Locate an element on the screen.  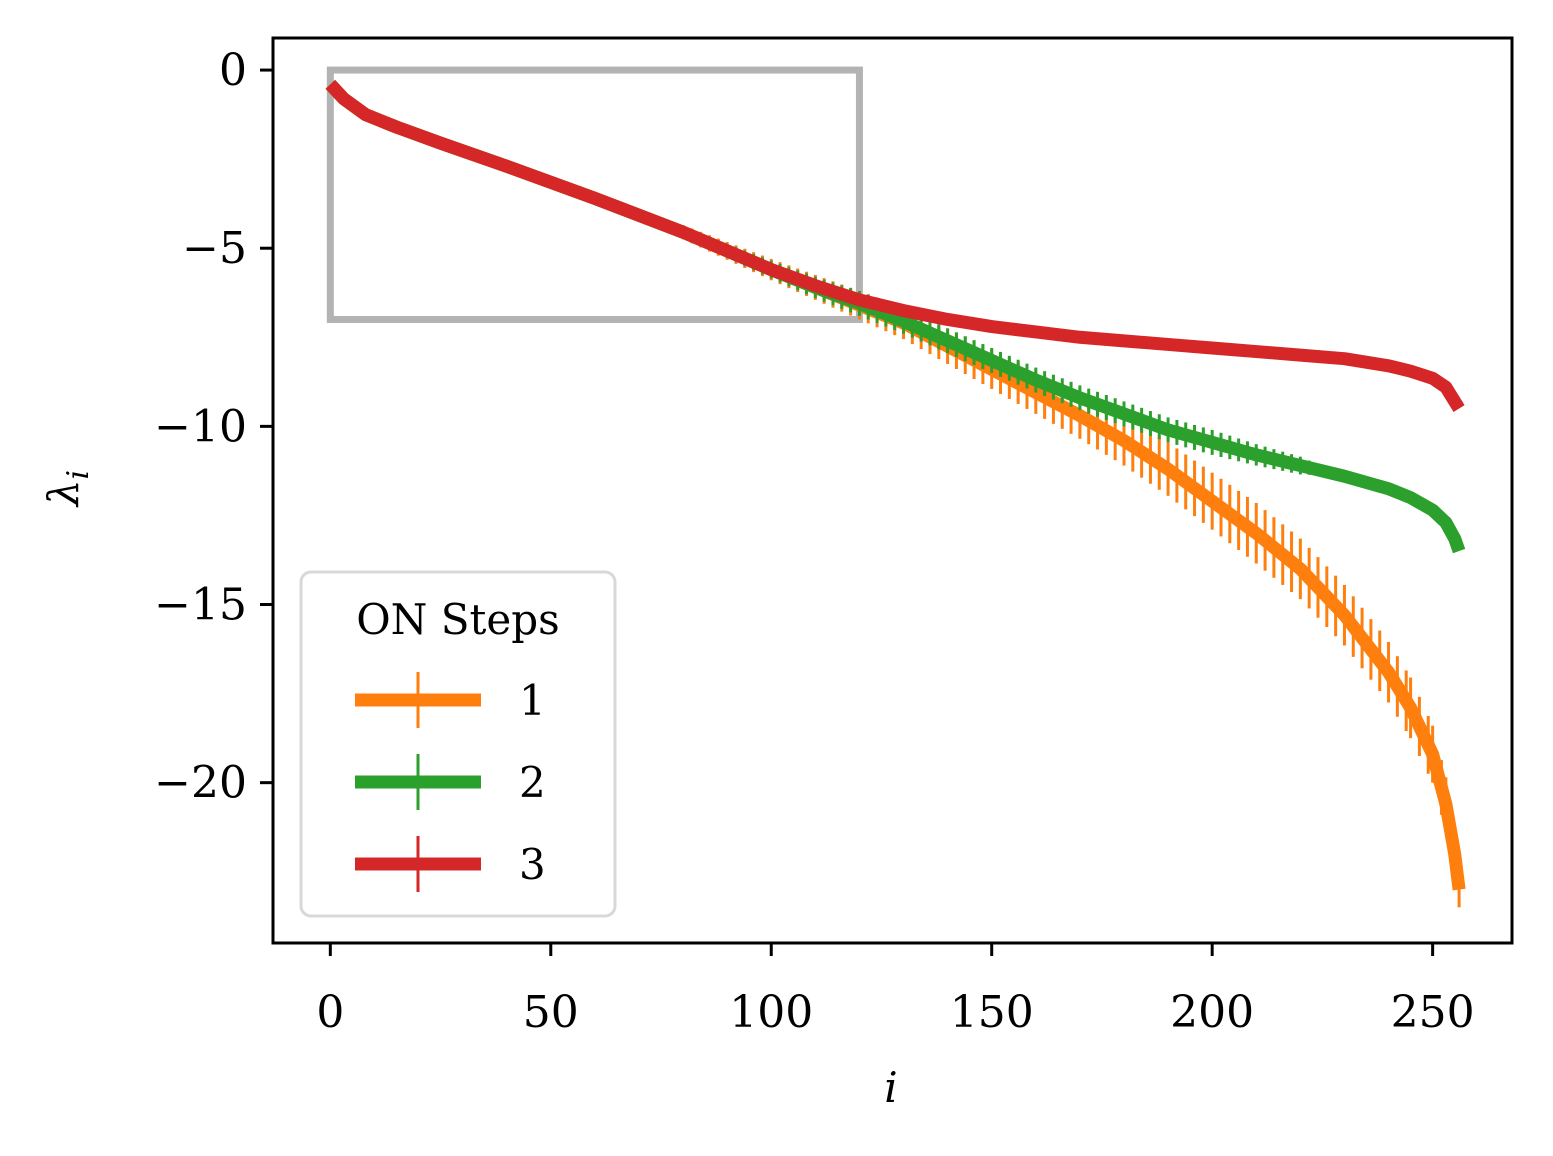
legend-label: 3 is located at coordinates (532, 864).